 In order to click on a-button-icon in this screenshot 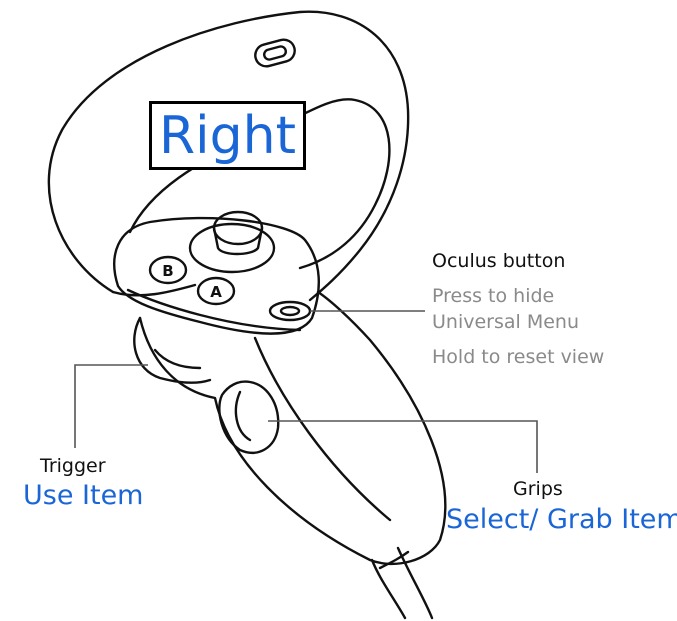, I will do `click(216, 291)`.